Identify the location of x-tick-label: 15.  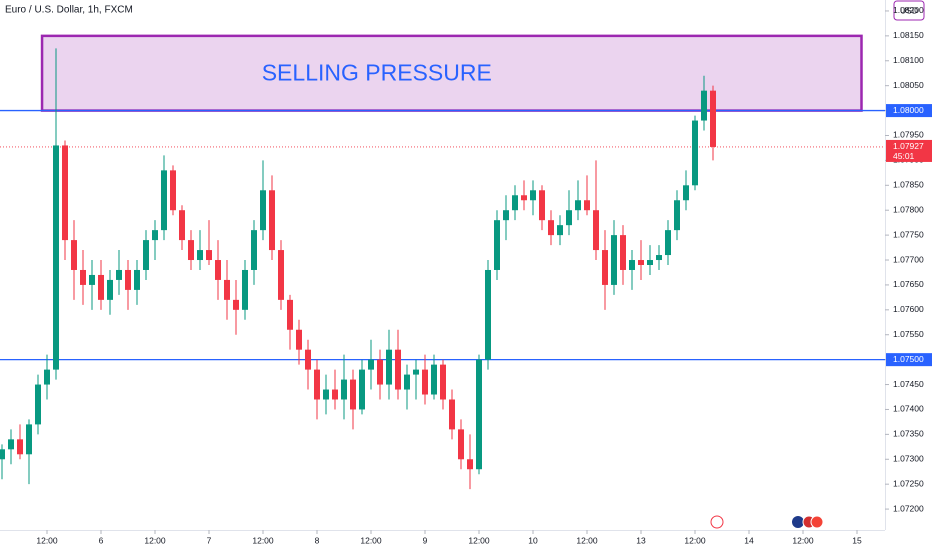
(857, 540).